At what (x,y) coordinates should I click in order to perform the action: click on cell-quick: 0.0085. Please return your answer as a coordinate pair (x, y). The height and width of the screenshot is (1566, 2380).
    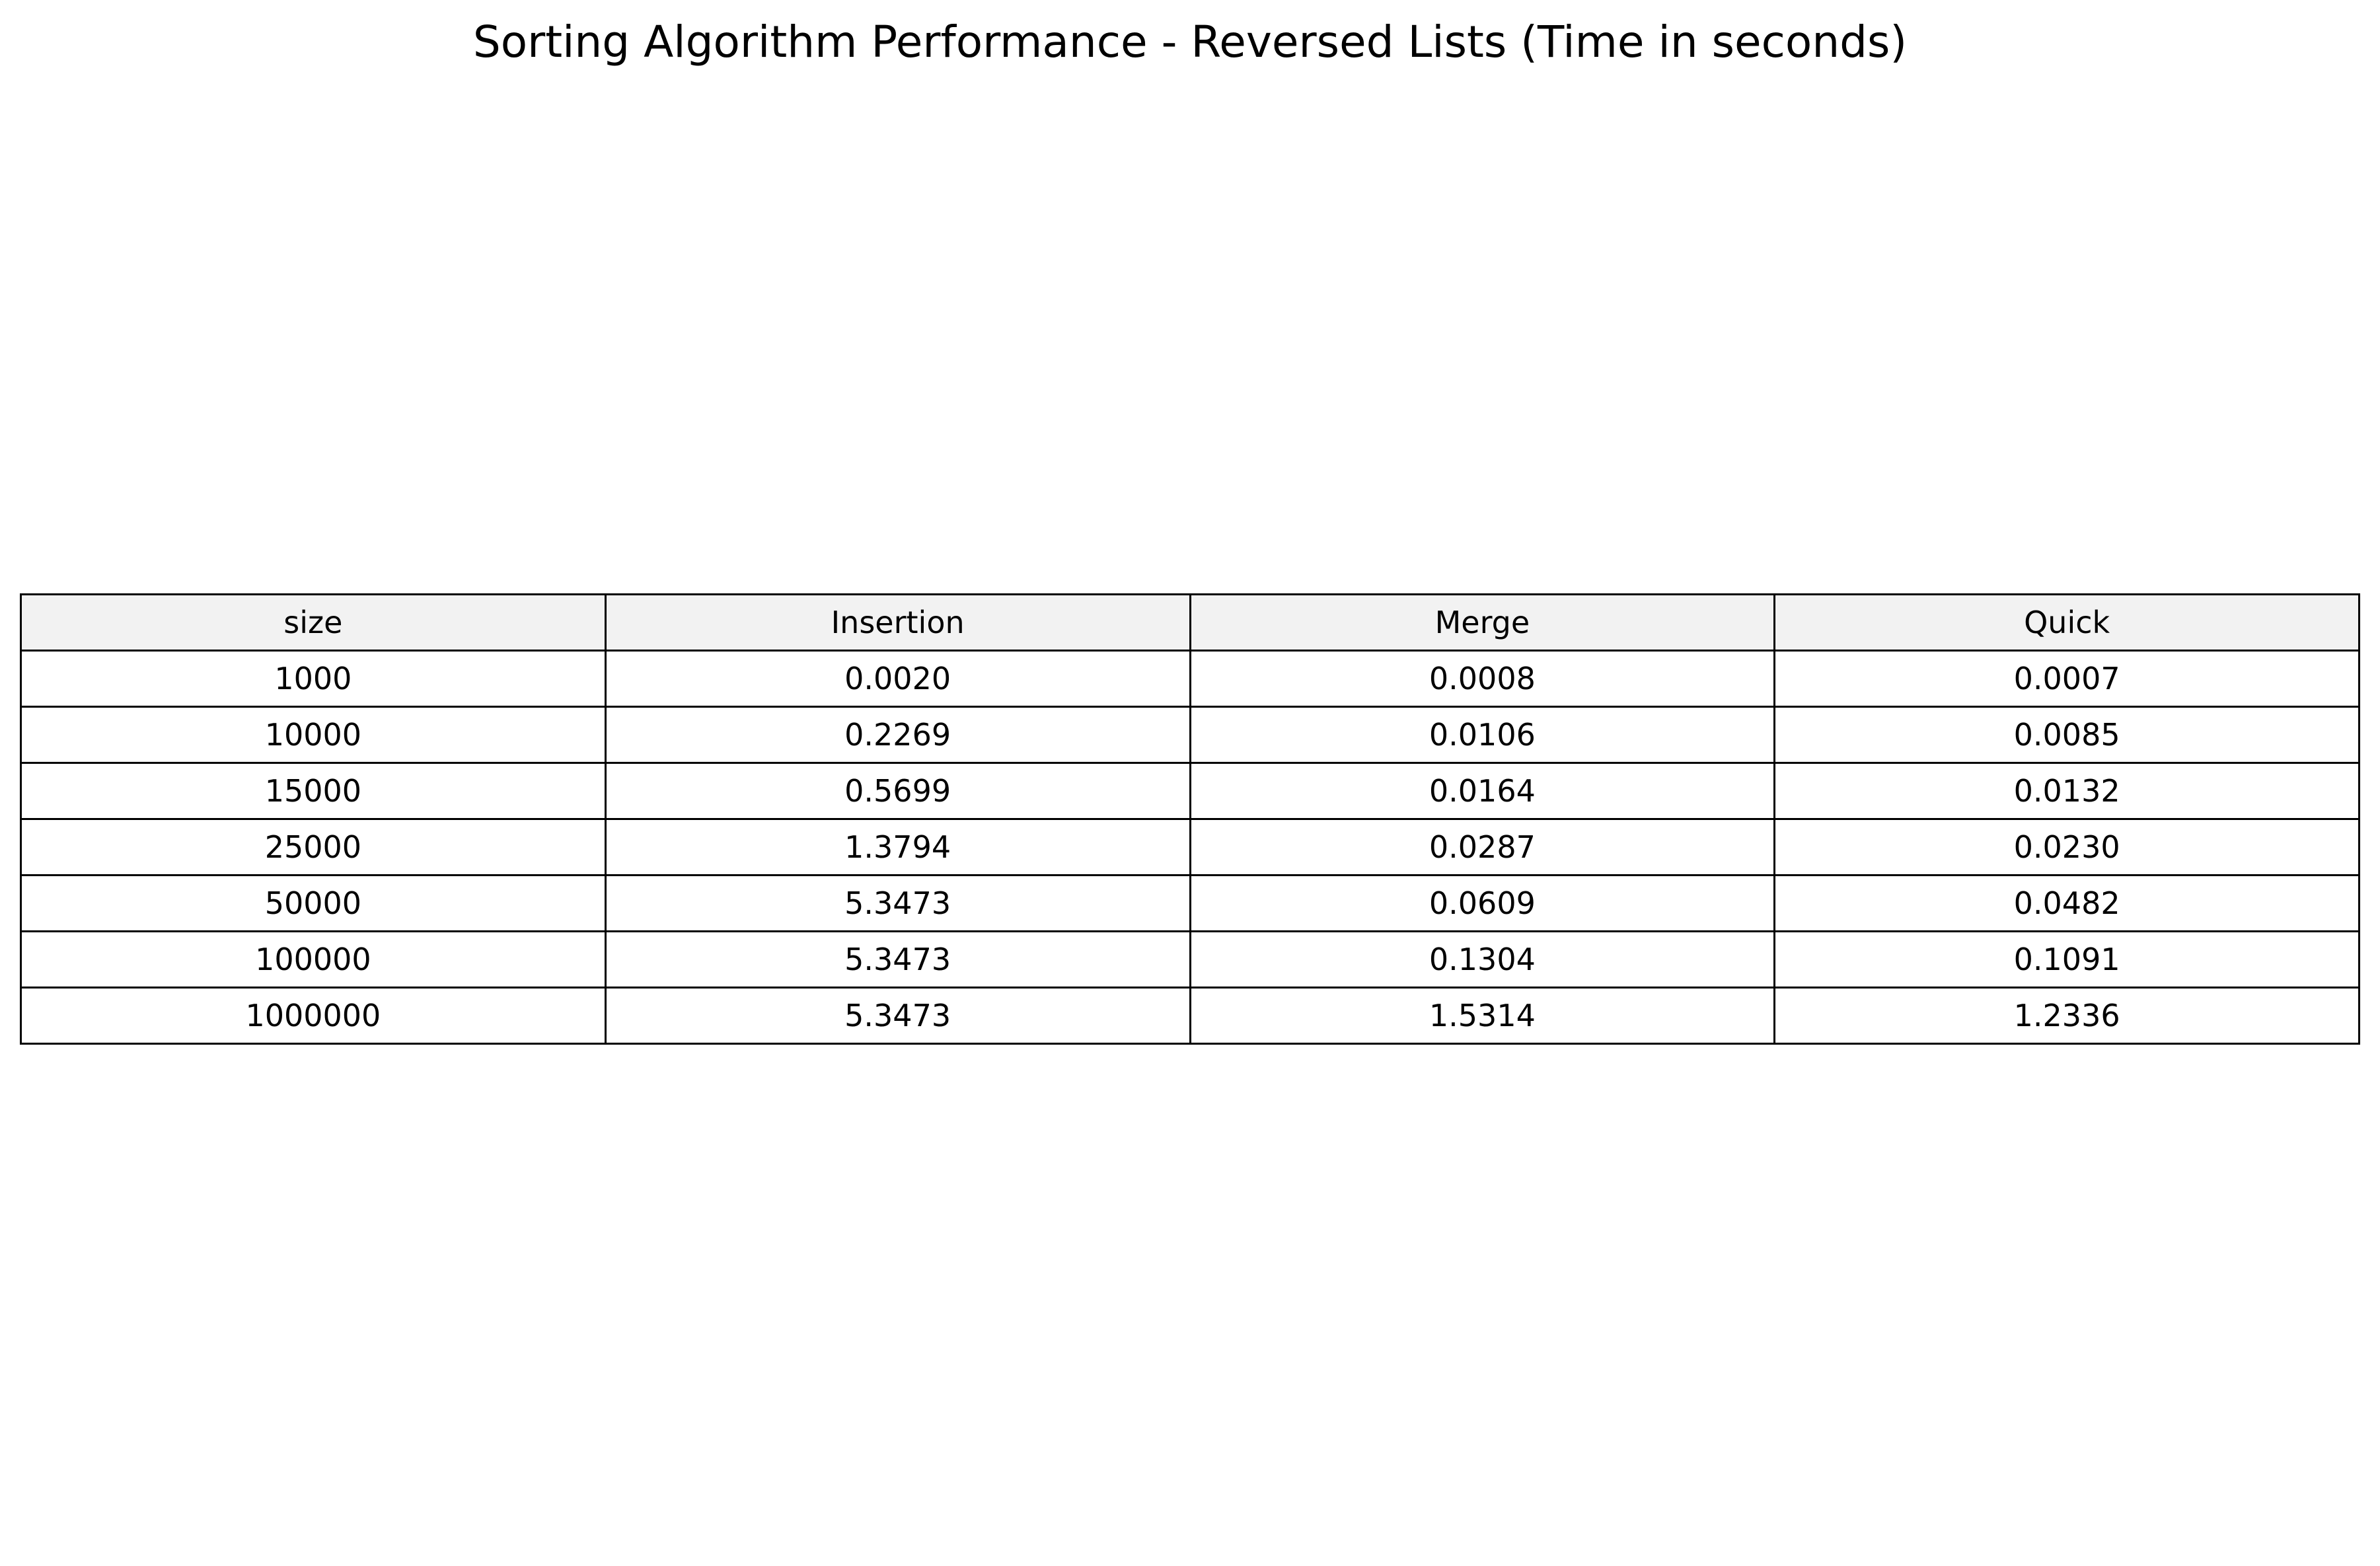
    Looking at the image, I should click on (2066, 735).